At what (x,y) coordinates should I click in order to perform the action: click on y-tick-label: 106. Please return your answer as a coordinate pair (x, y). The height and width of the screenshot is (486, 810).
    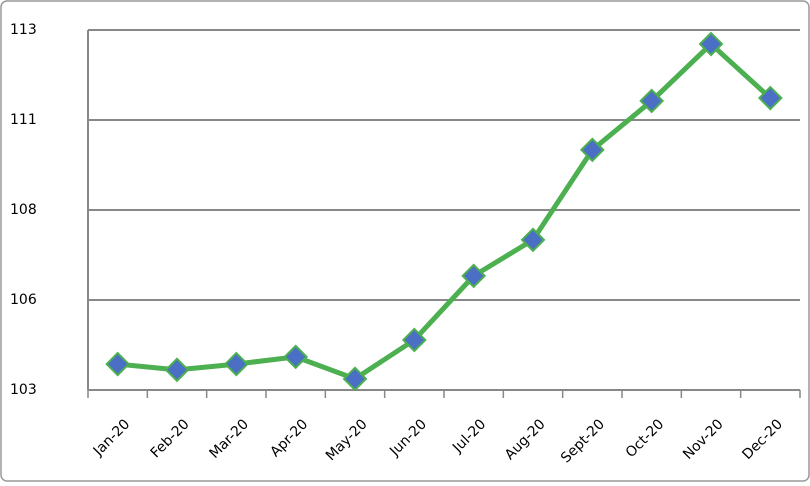
    Looking at the image, I should click on (23, 300).